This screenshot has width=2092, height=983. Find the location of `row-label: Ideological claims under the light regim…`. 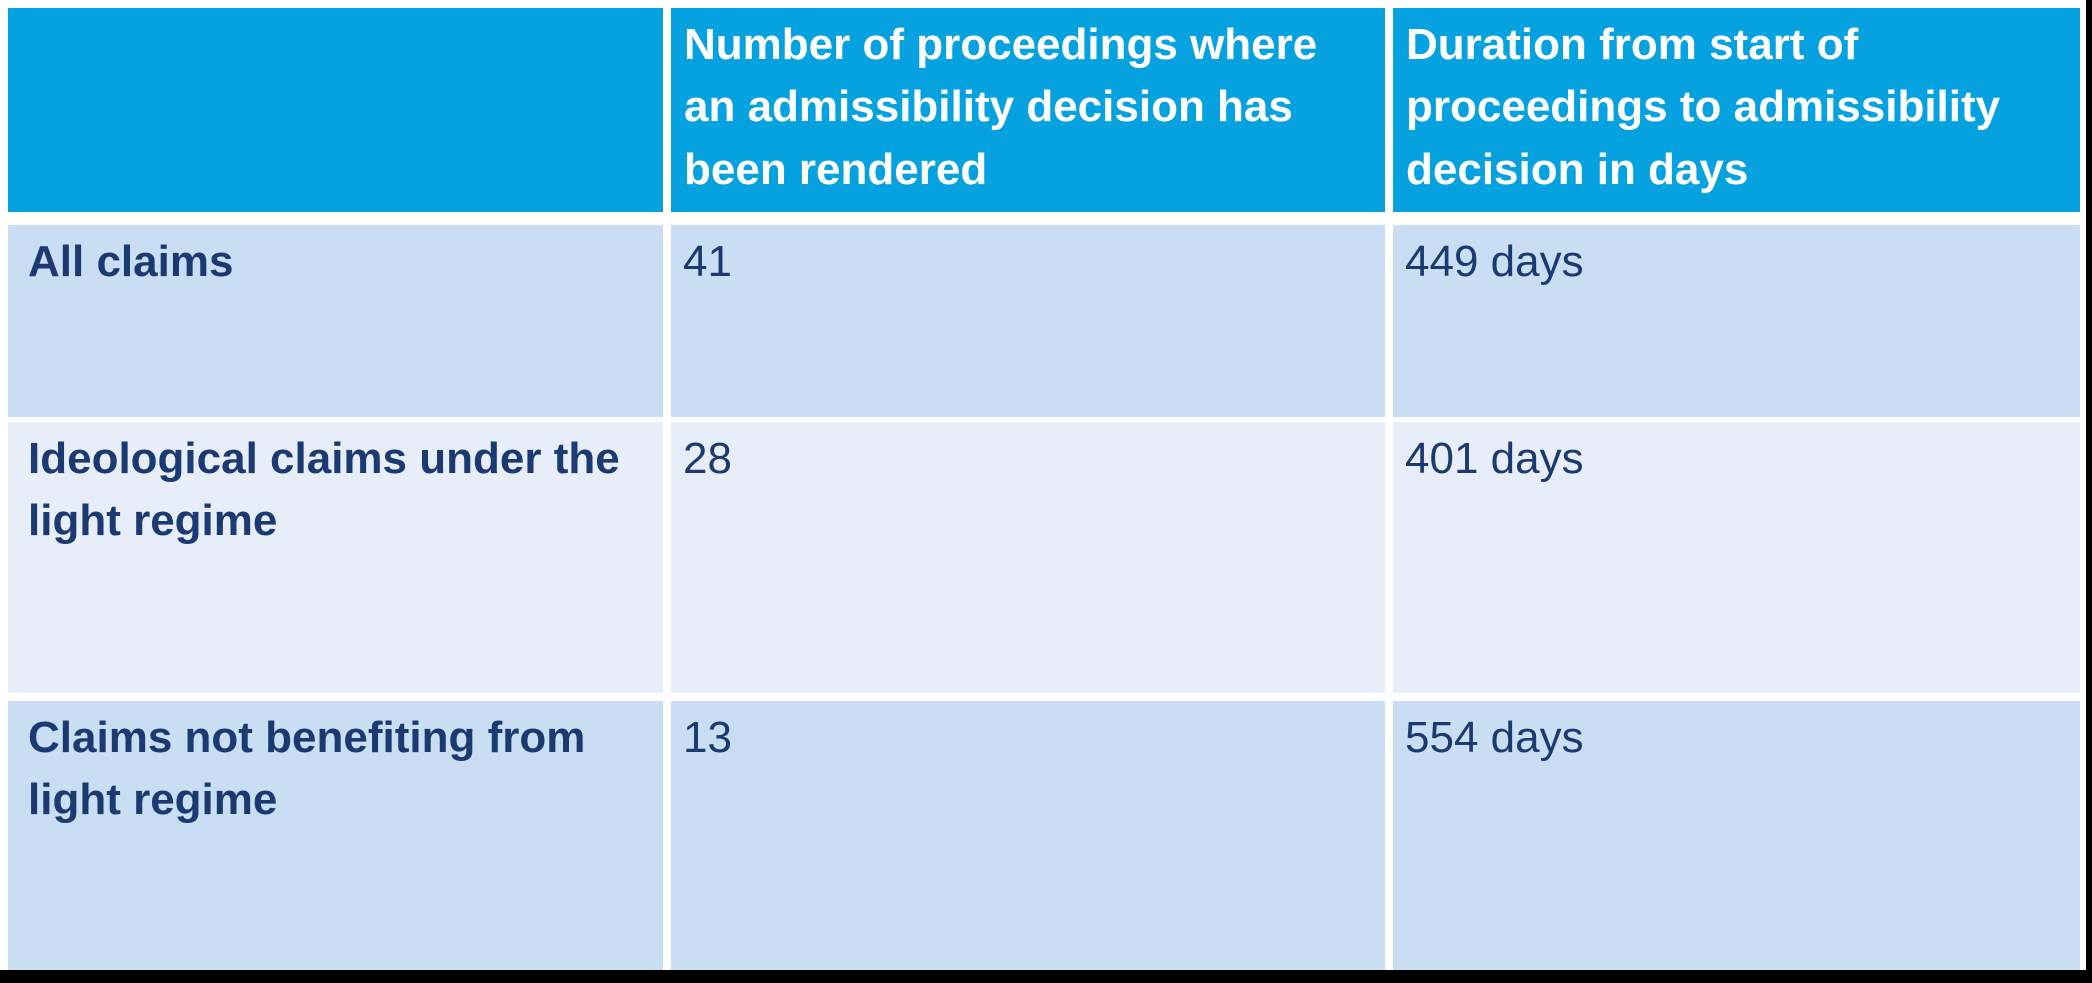

row-label: Ideological claims under the light regim… is located at coordinates (335, 557).